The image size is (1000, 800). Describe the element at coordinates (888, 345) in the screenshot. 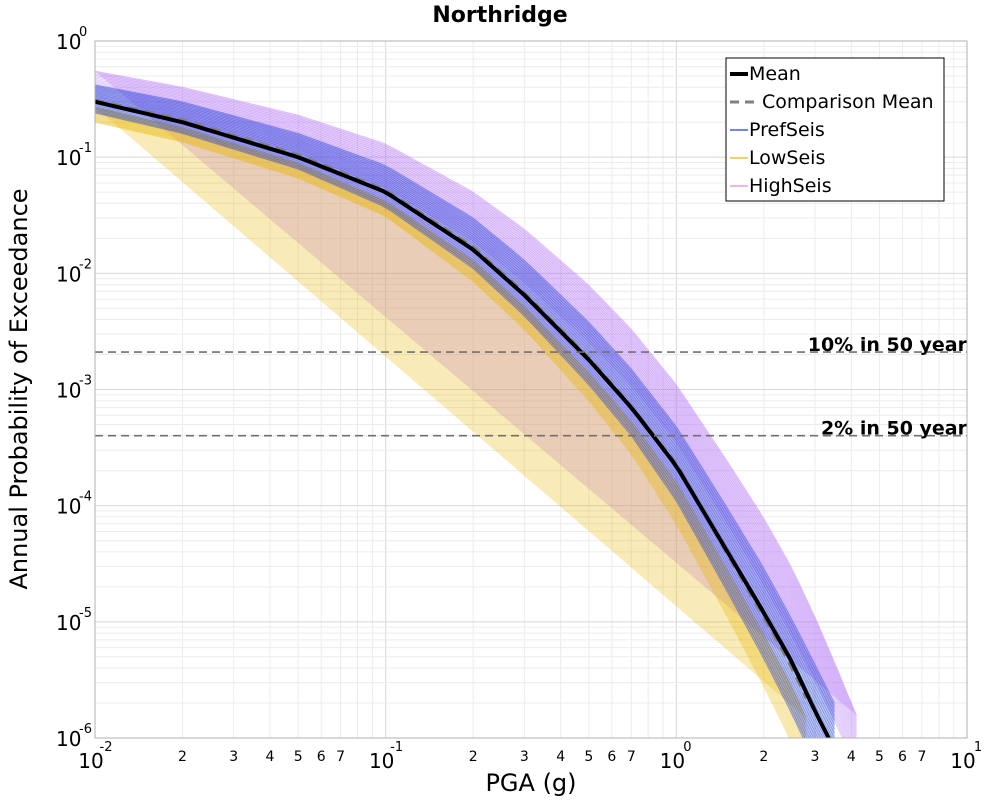

I see `reference-line-label: 10% in 50 year` at that location.